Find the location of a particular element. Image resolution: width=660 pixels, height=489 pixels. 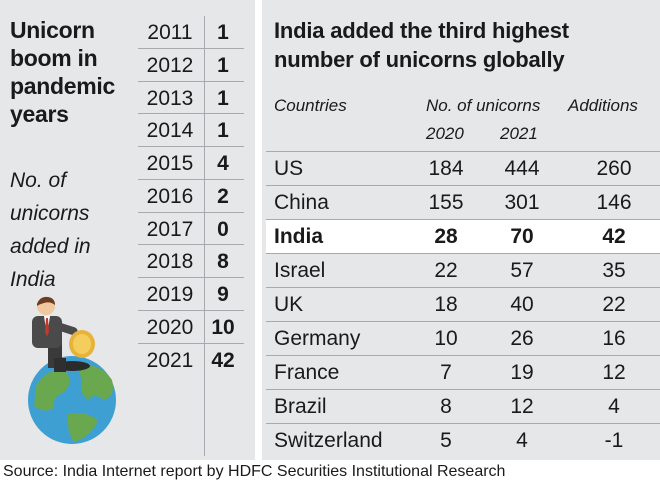

unicorns-2021-cell: 19 is located at coordinates (522, 372).